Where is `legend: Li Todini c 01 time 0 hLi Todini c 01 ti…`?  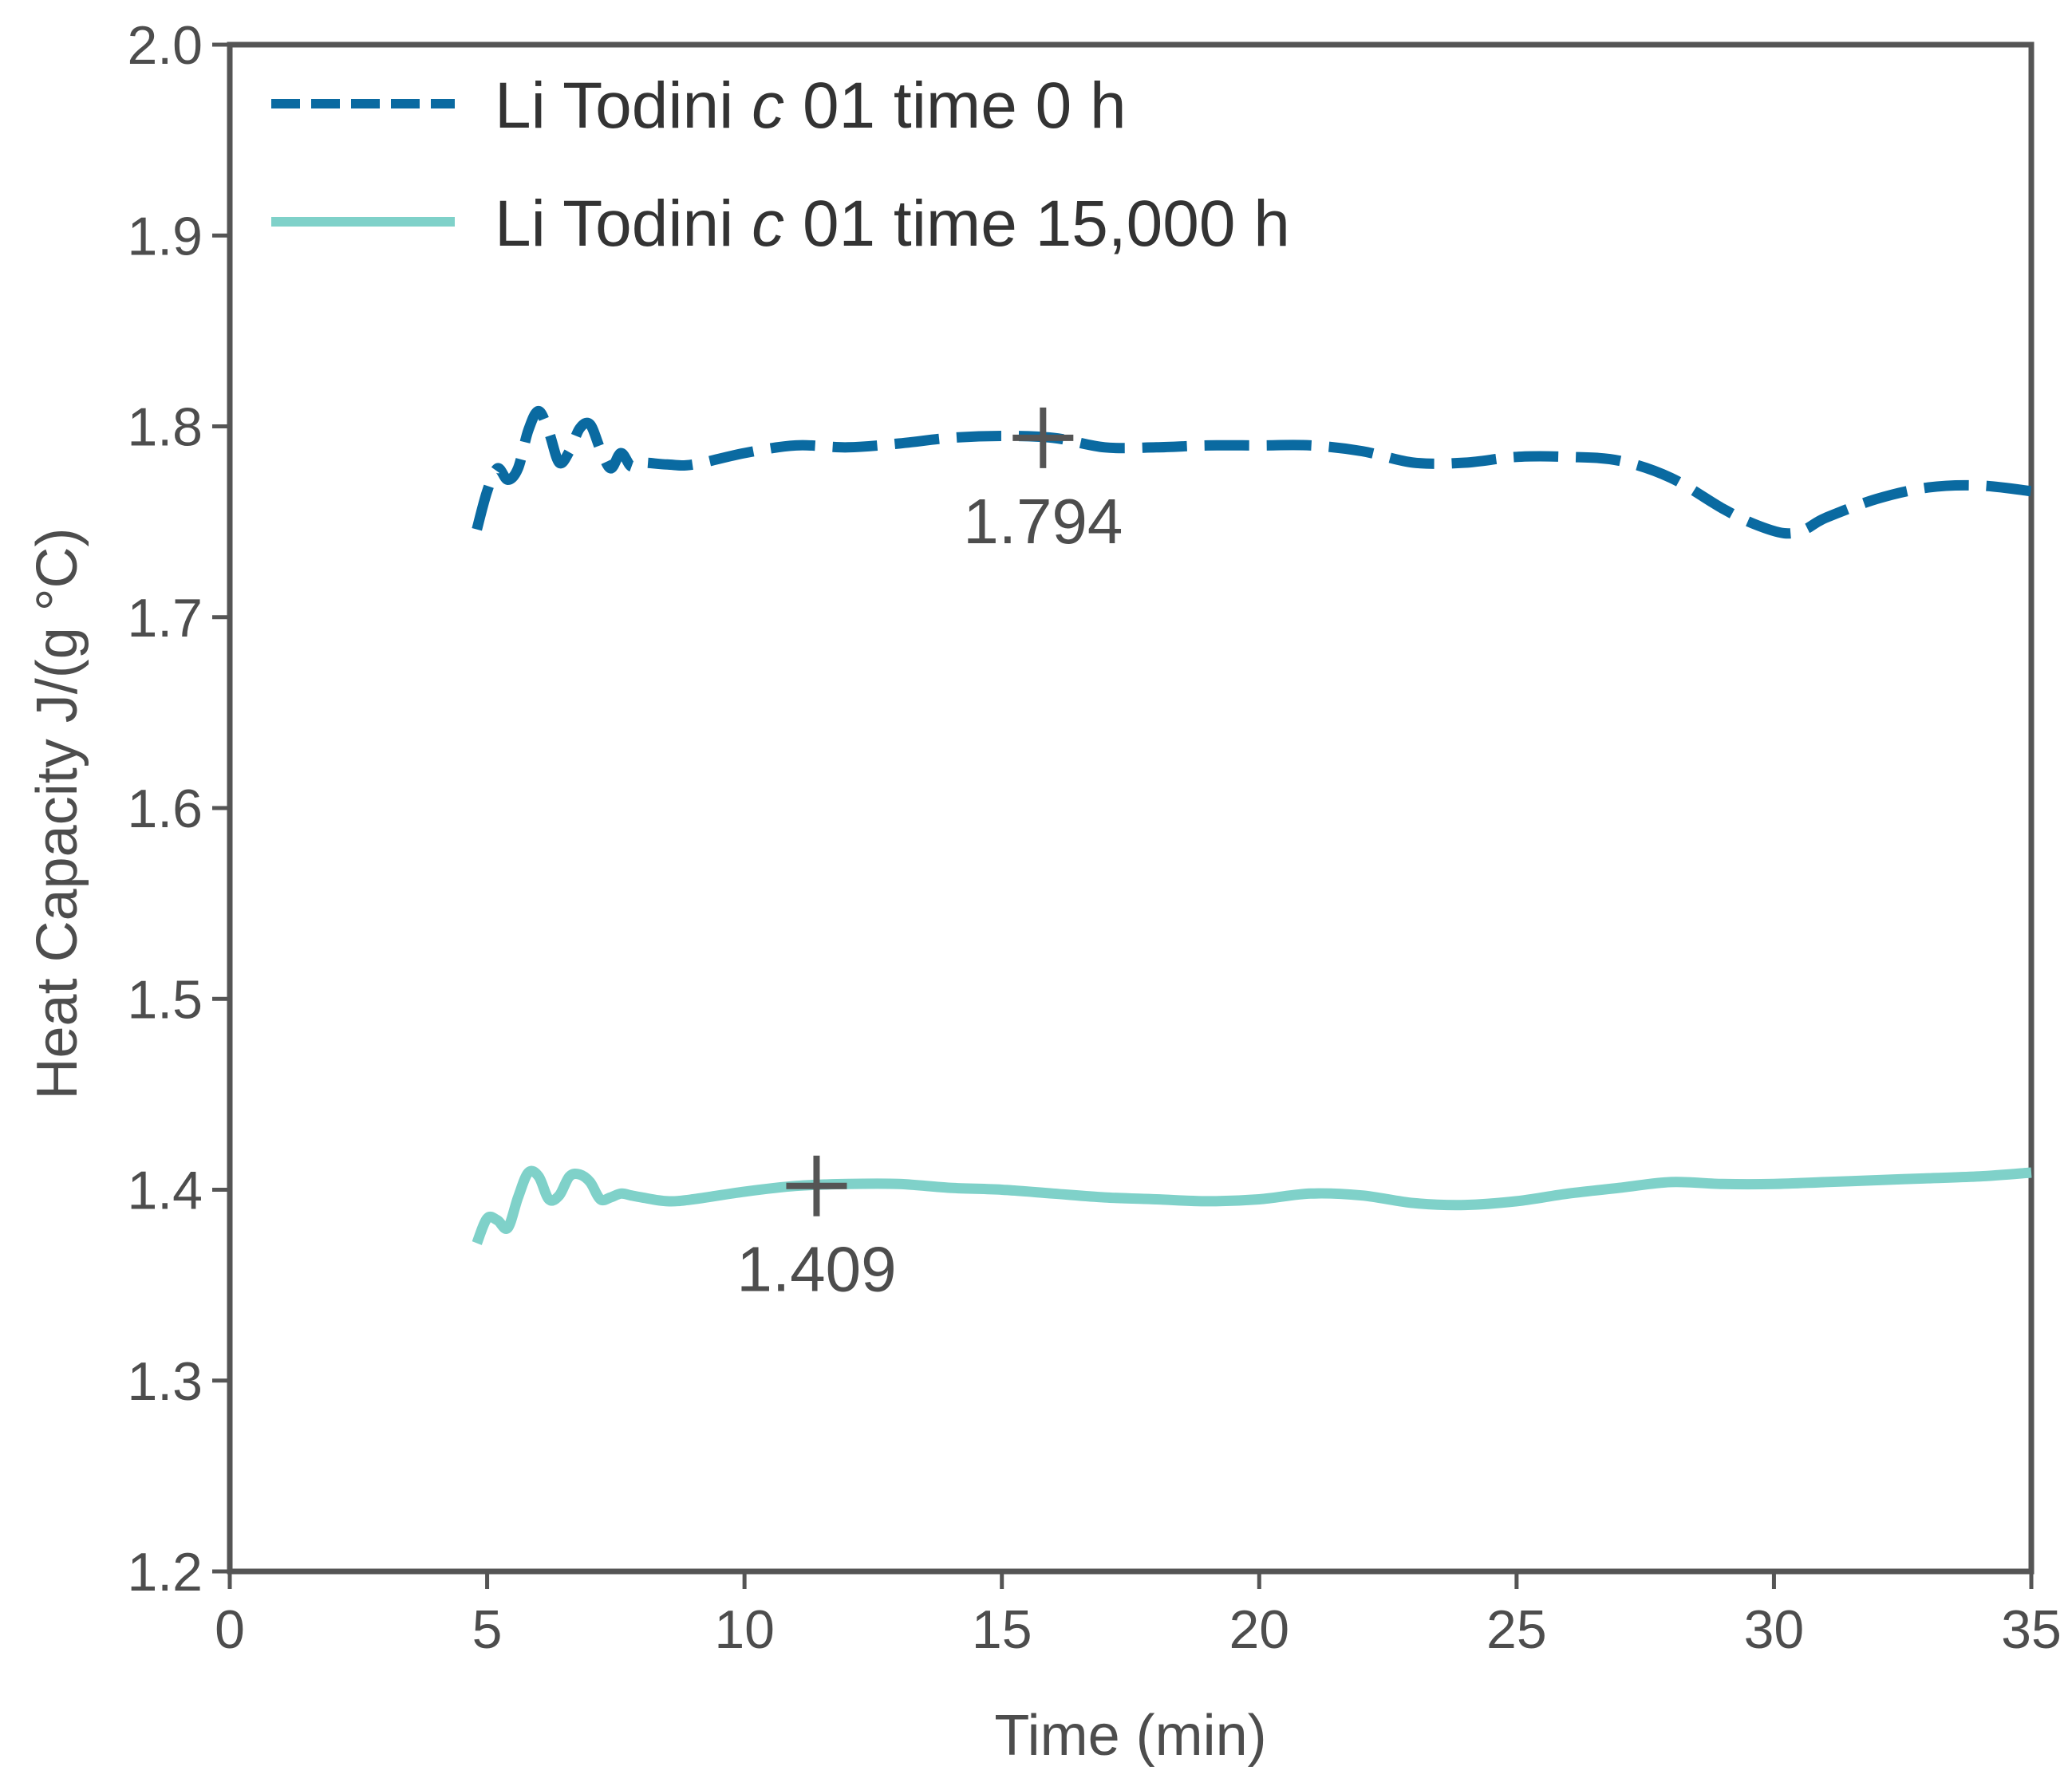 legend: Li Todini c 01 time 0 hLi Todini c 01 ti… is located at coordinates (780, 165).